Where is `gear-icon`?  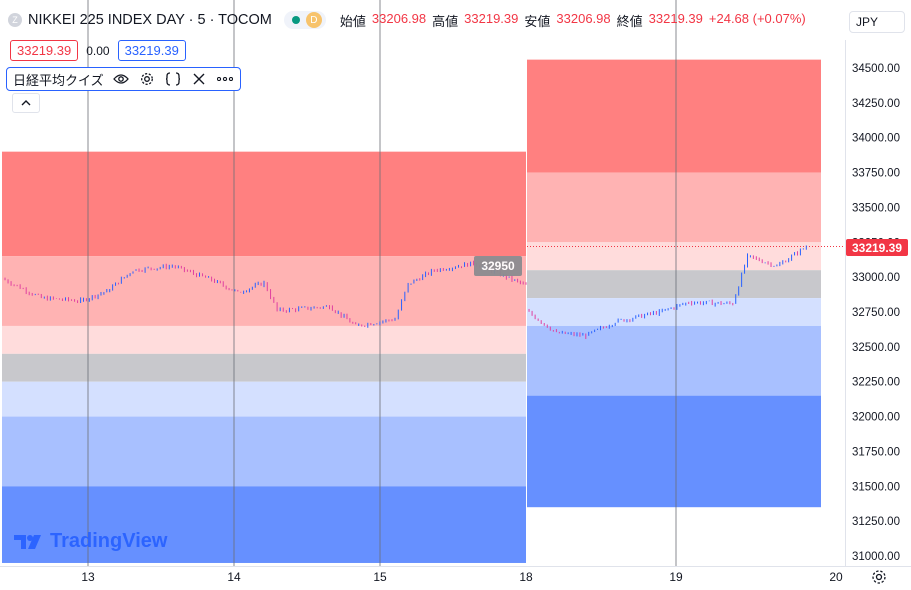
gear-icon is located at coordinates (147, 79).